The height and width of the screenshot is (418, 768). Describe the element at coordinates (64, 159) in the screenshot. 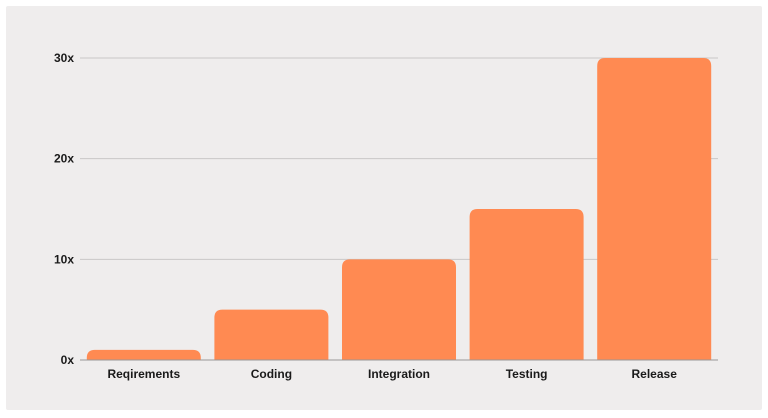

I see `y-tick-label: 20x` at that location.